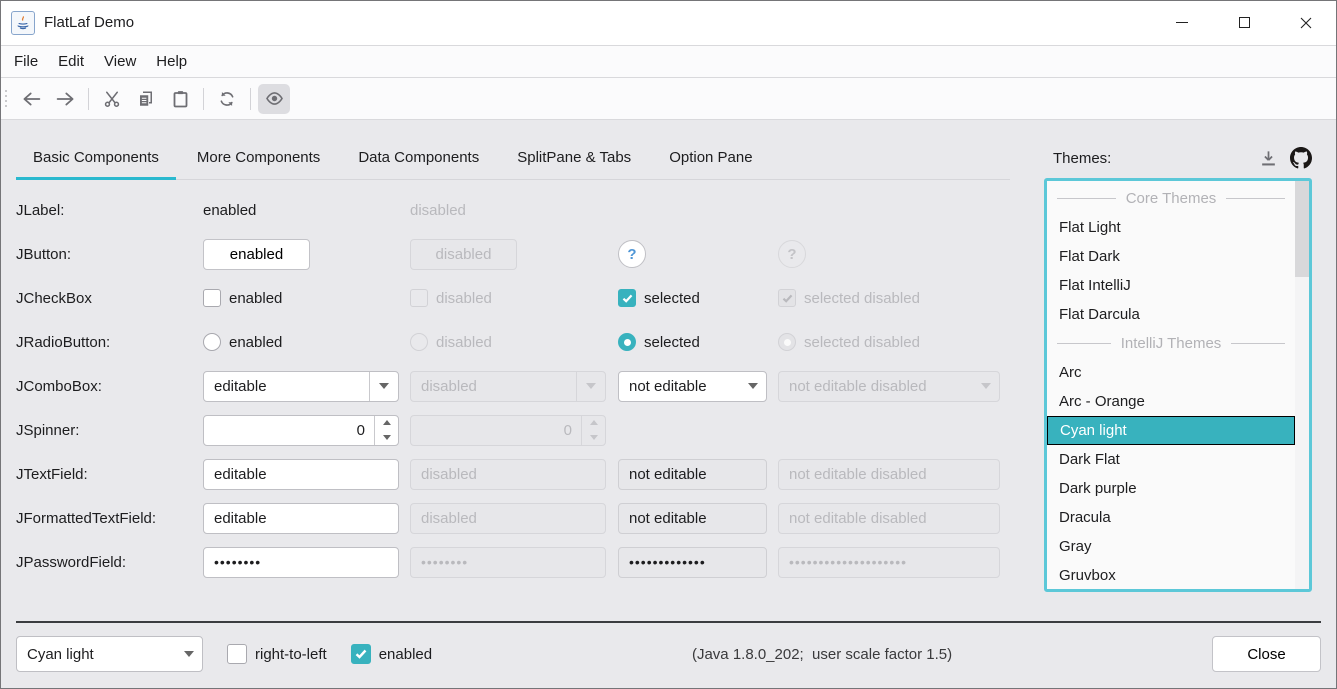 This screenshot has height=689, width=1337. What do you see at coordinates (1089, 256) in the screenshot?
I see `theme-item-flat-dark: Flat Dark` at bounding box center [1089, 256].